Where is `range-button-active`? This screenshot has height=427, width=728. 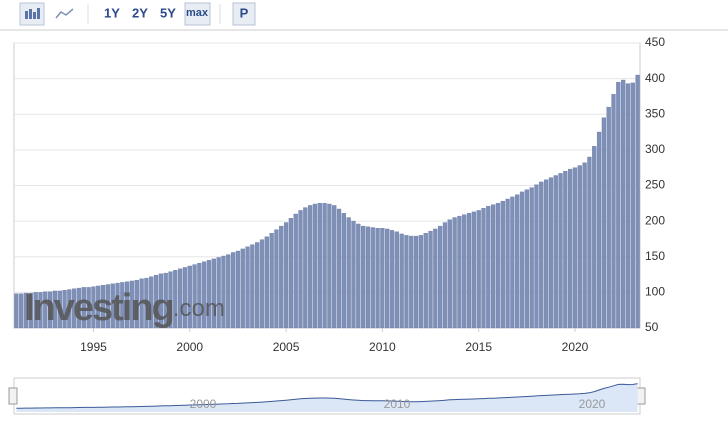
range-button-active is located at coordinates (197, 14).